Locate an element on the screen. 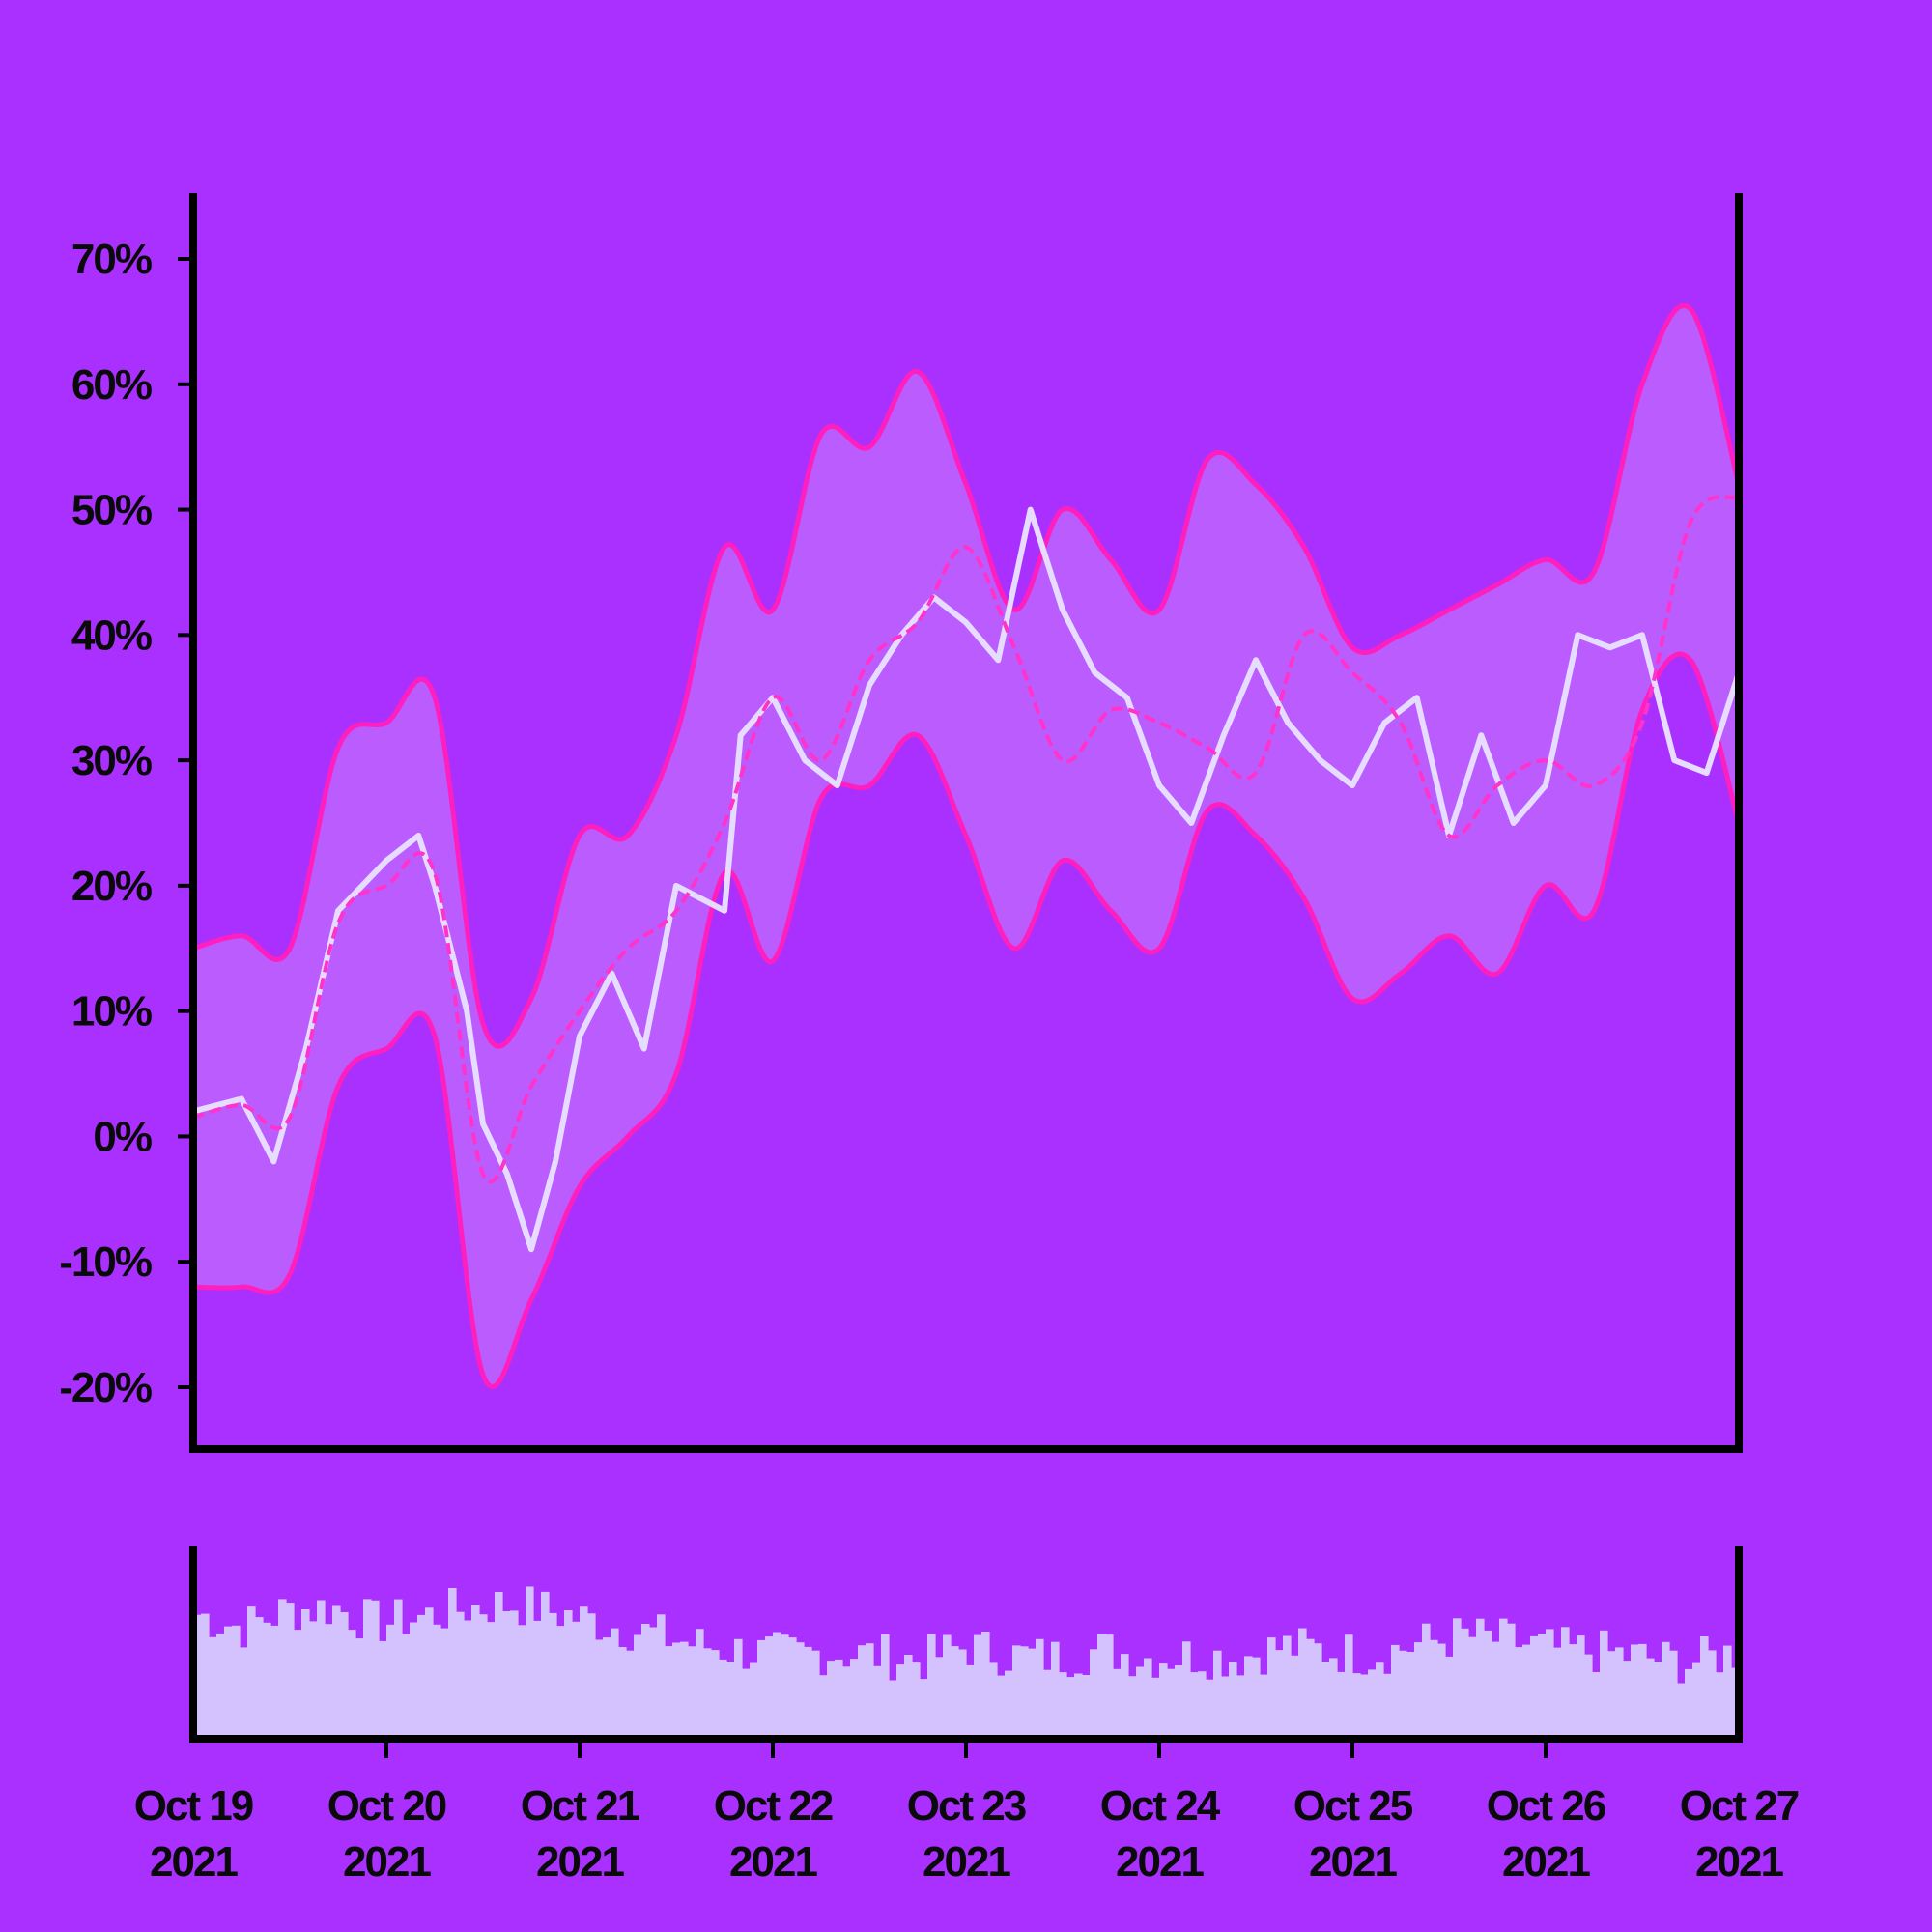 The height and width of the screenshot is (1932, 1932). y-tick-label: 10% is located at coordinates (111, 1012).